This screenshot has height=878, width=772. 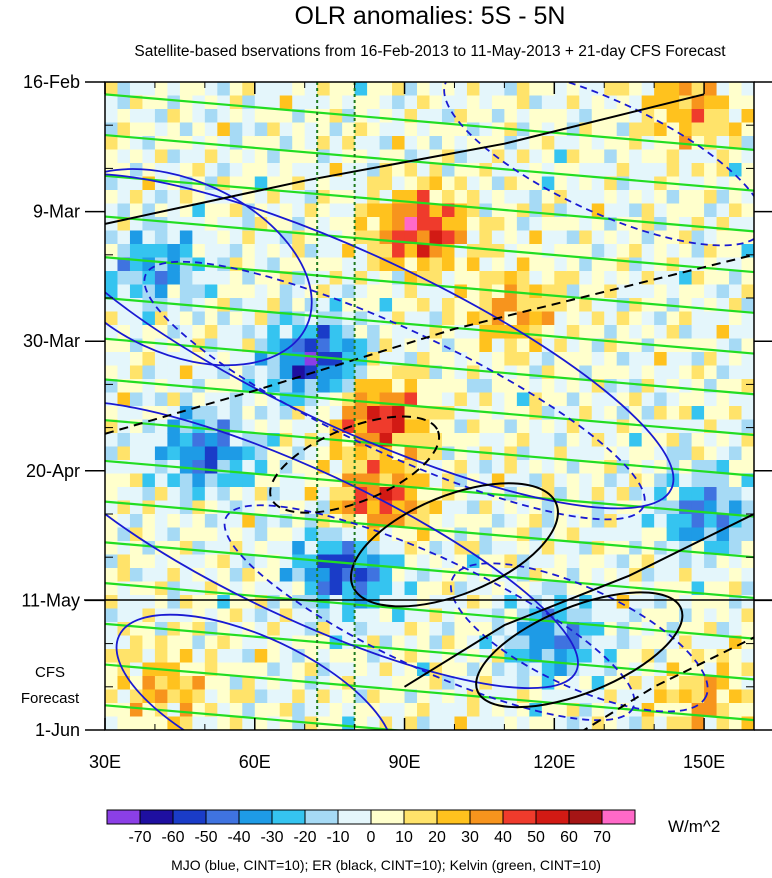 I want to click on colorbar-label: -40, so click(x=238, y=837).